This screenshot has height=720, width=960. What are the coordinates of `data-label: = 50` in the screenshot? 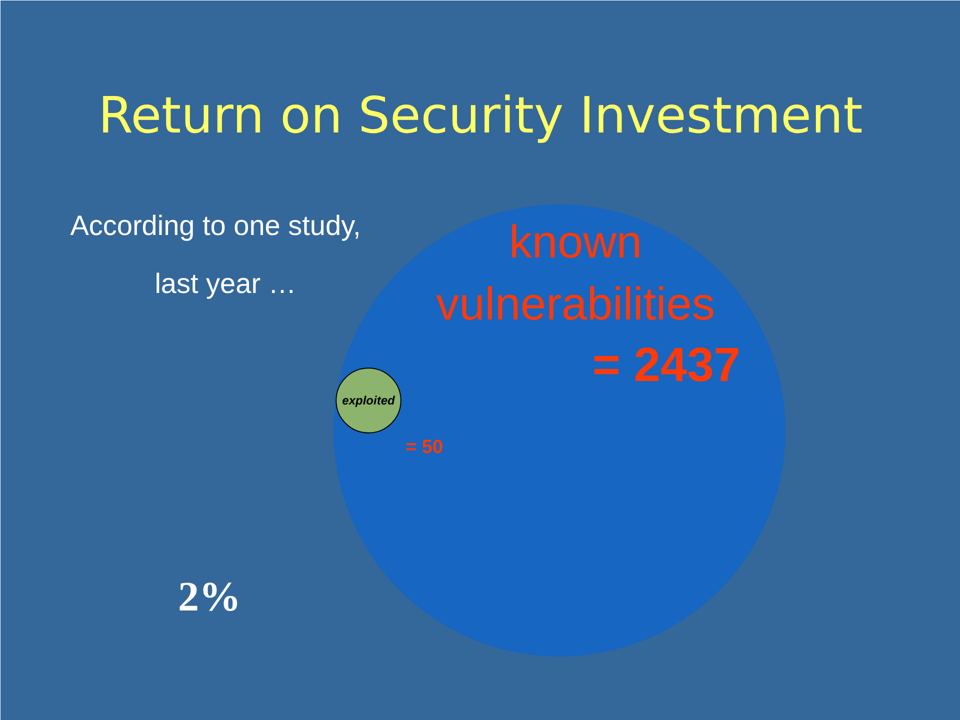 It's located at (425, 447).